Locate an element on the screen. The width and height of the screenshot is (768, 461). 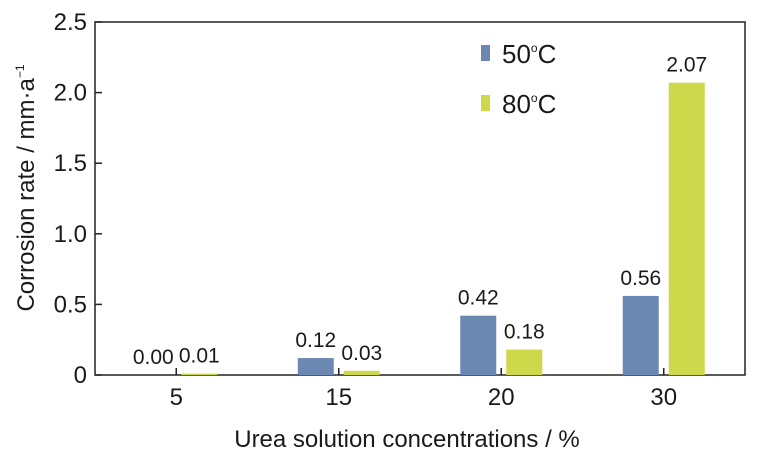
x-axis-ticks: 5 15 20 30 is located at coordinates (423, 389).